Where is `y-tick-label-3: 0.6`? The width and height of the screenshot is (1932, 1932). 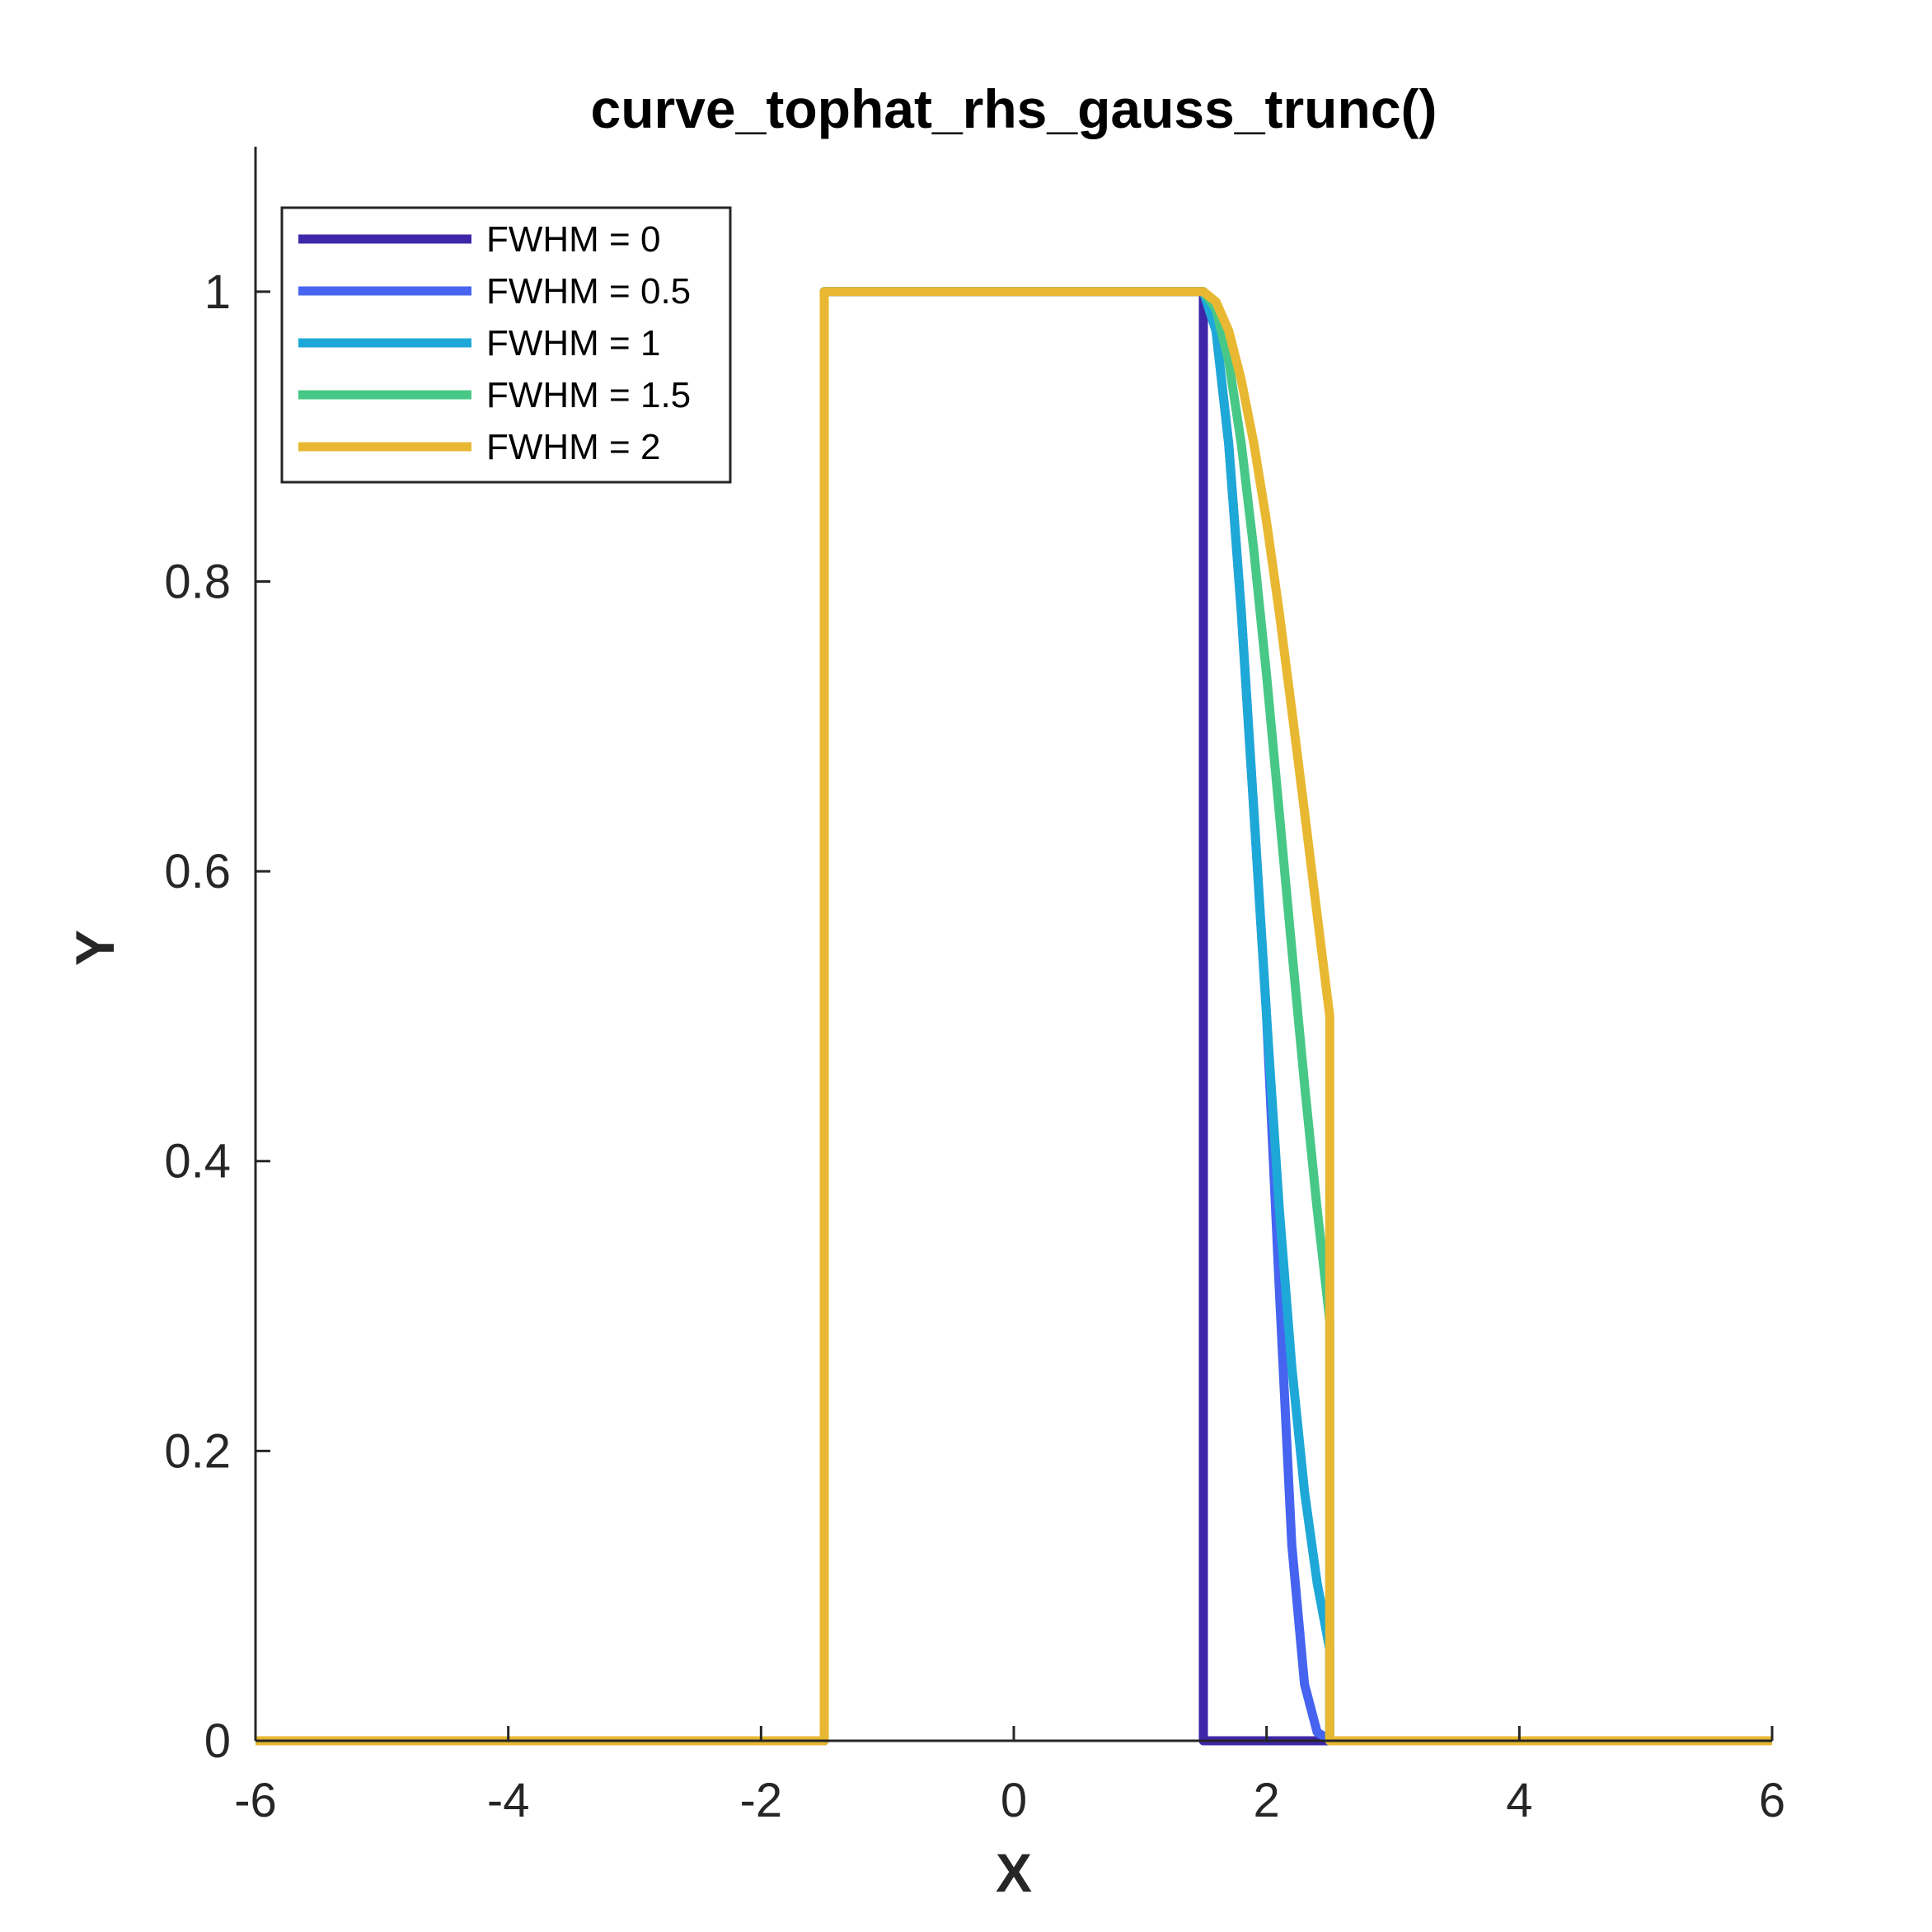 y-tick-label-3: 0.6 is located at coordinates (198, 871).